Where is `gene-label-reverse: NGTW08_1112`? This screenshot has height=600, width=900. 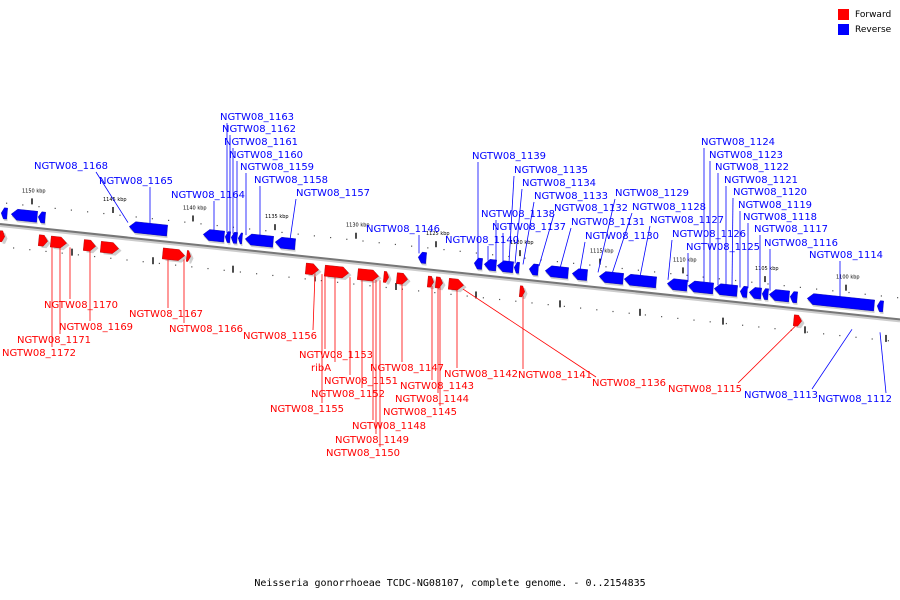
gene-label-reverse: NGTW08_1112 is located at coordinates (855, 399).